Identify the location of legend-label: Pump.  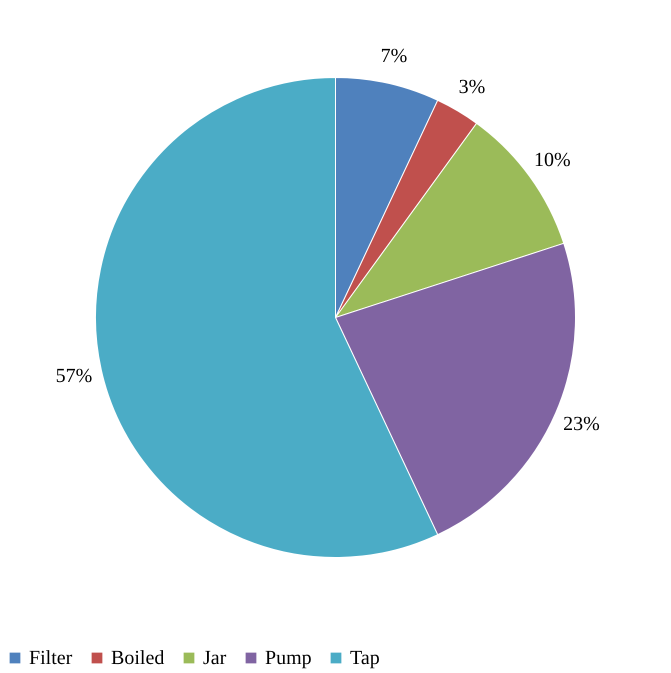
(288, 658).